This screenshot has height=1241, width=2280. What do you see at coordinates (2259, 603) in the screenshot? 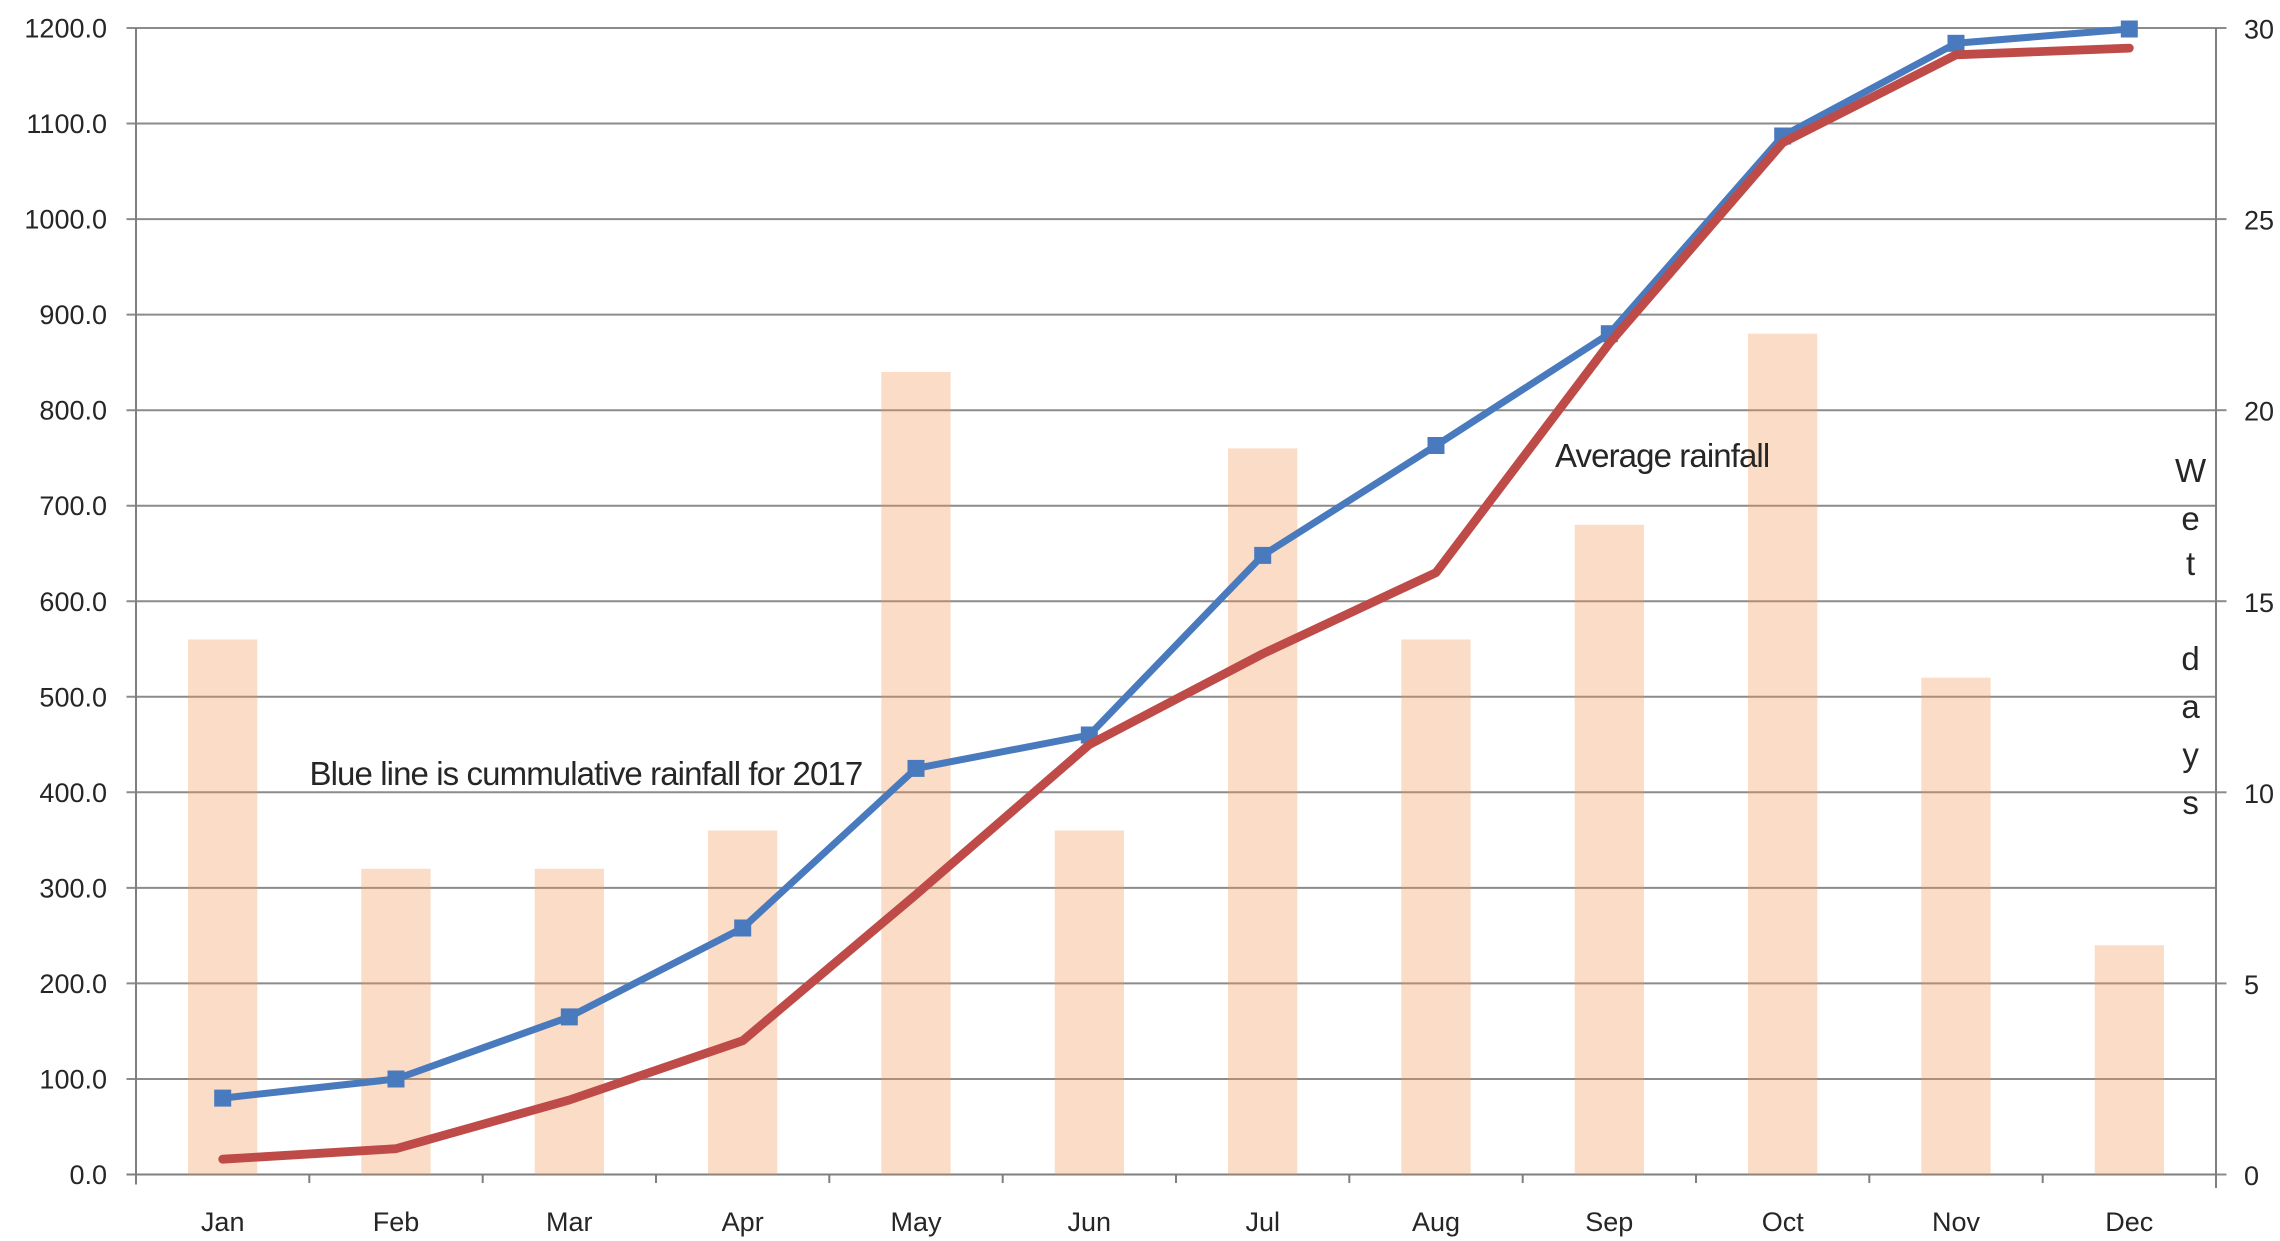
I see `svg-text: 15` at bounding box center [2259, 603].